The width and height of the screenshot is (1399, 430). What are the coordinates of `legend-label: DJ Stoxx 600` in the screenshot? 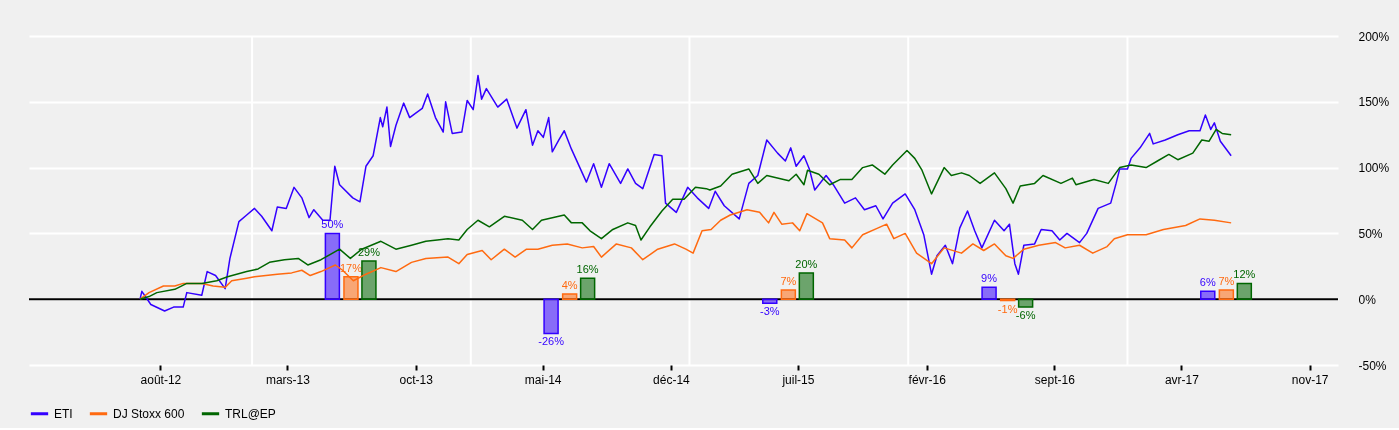 It's located at (149, 413).